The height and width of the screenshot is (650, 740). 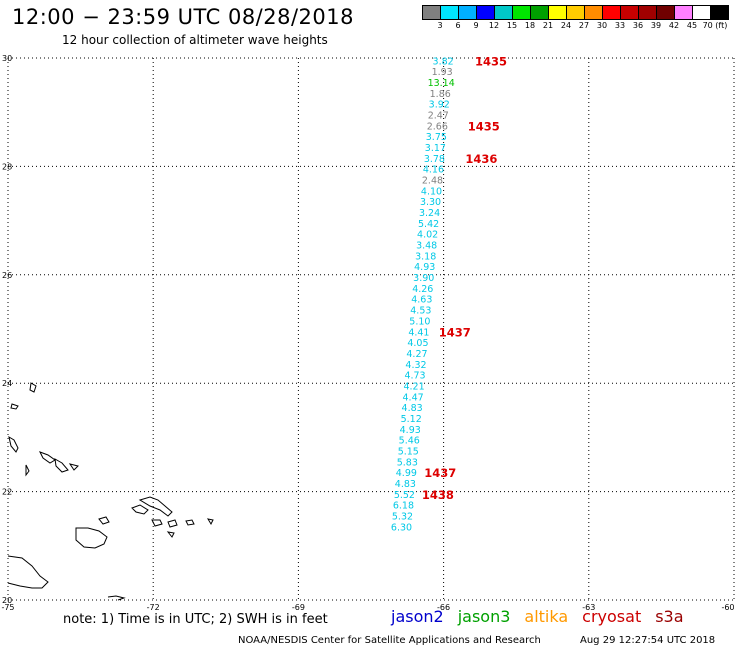 I want to click on wave-height-label: 3.82, so click(x=443, y=61).